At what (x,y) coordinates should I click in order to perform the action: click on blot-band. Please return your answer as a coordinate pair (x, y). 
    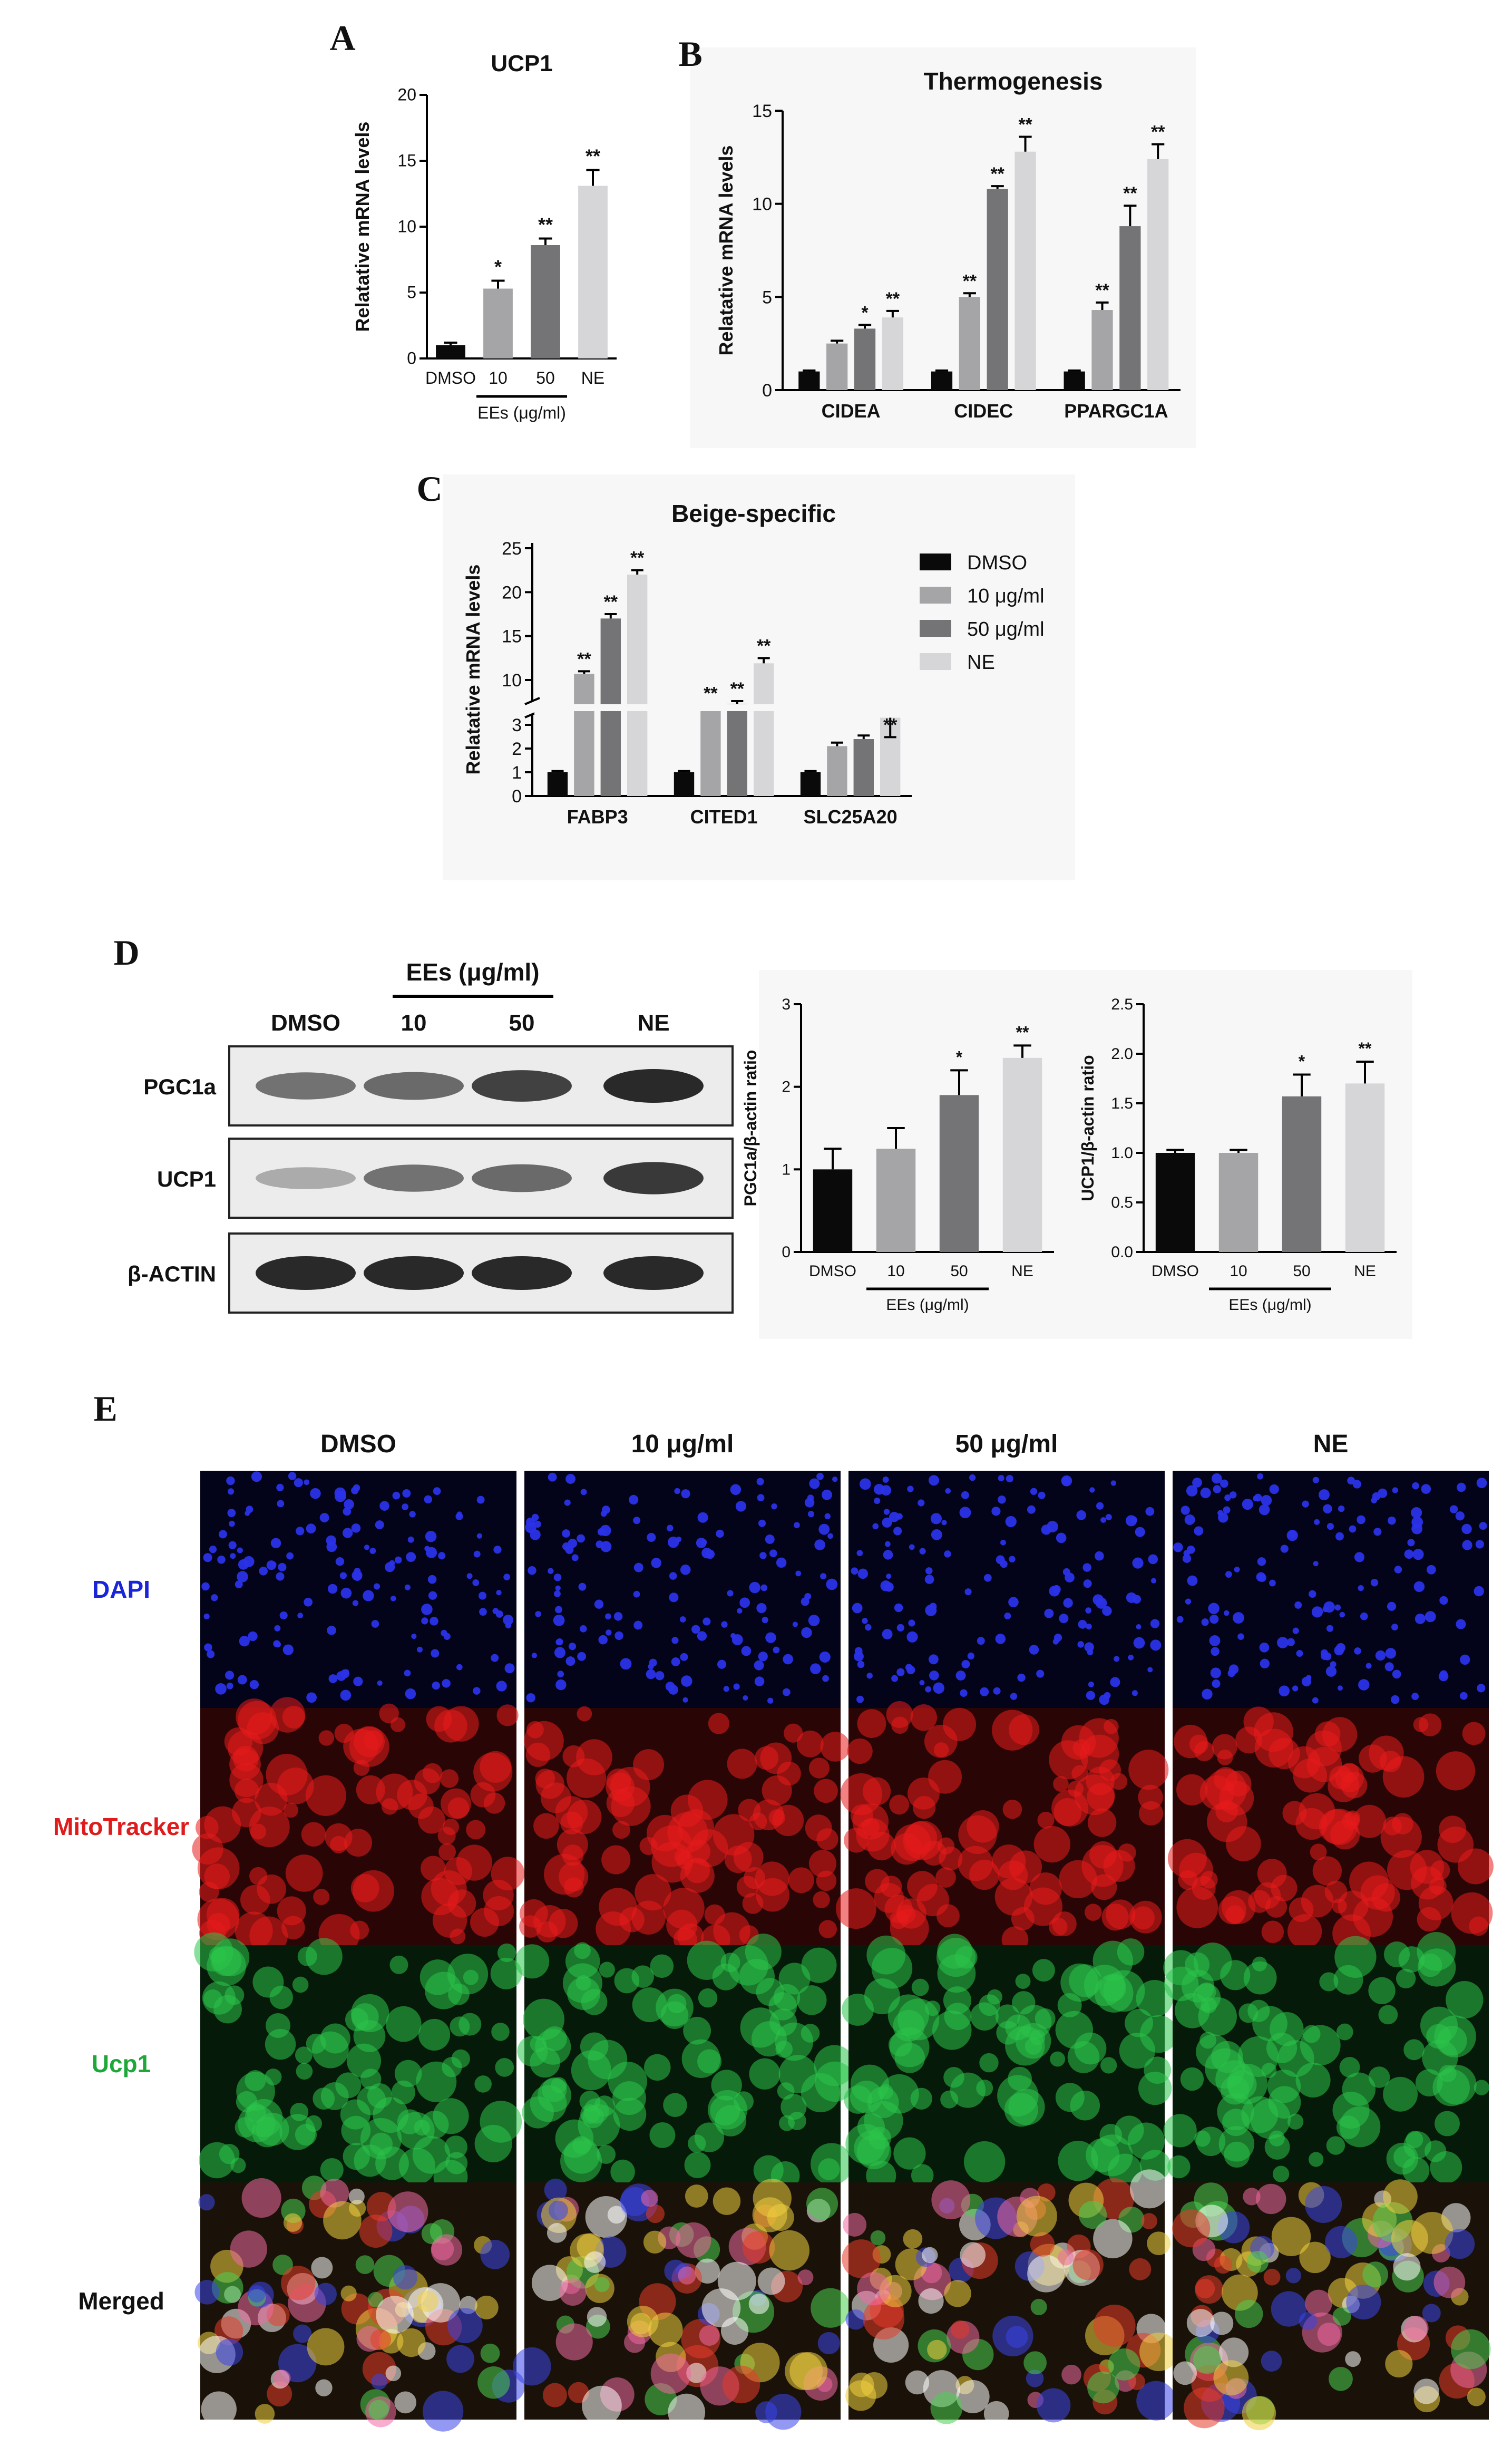
    Looking at the image, I should click on (414, 1273).